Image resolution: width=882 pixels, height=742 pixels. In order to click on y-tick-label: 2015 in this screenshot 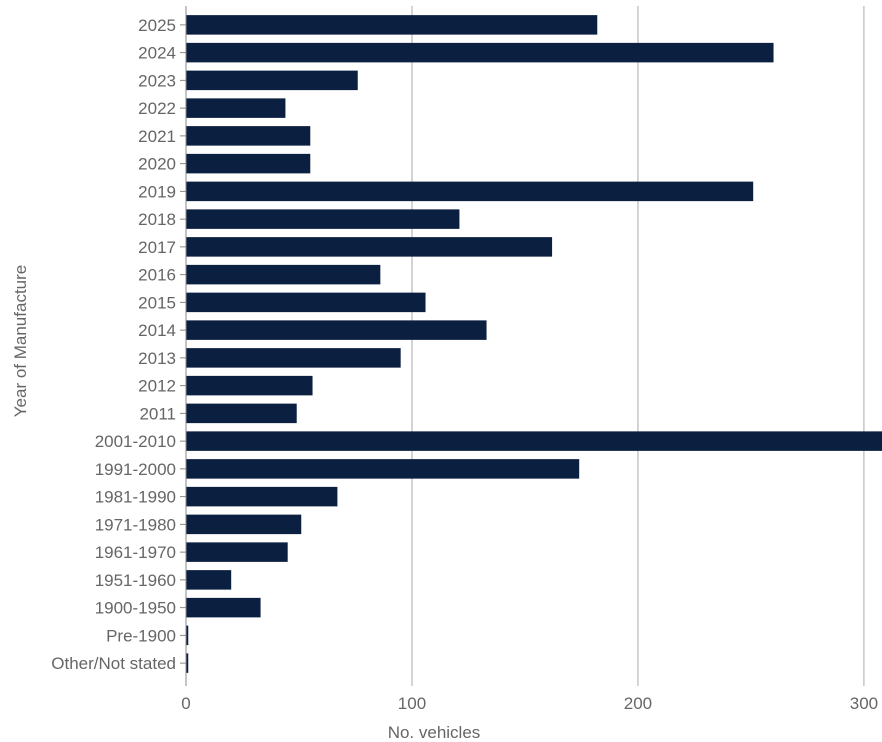, I will do `click(157, 302)`.